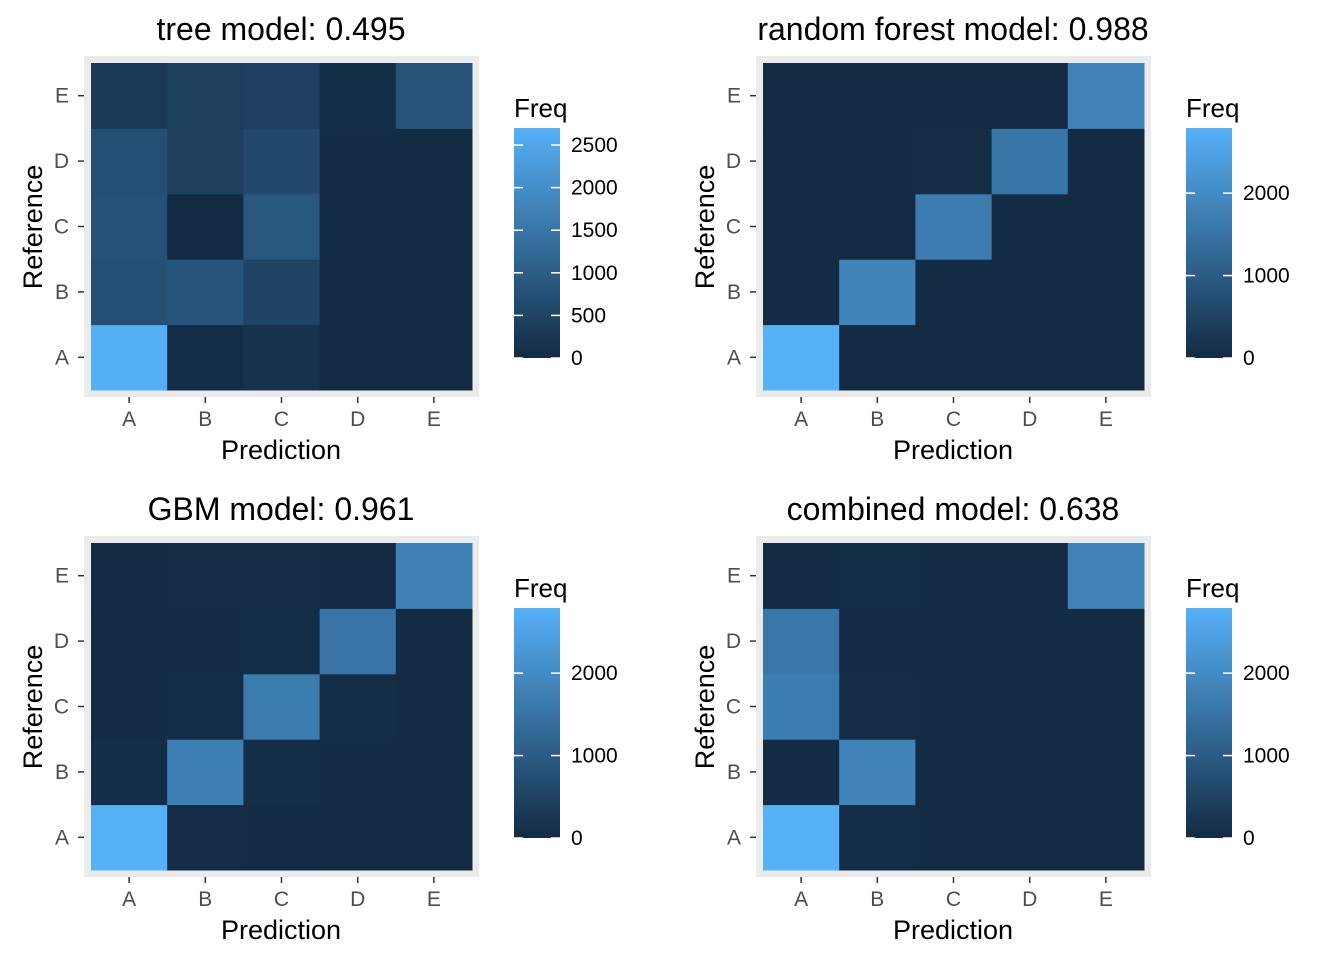 The width and height of the screenshot is (1344, 960). Describe the element at coordinates (588, 315) in the screenshot. I see `legend-tick-label: 500` at that location.